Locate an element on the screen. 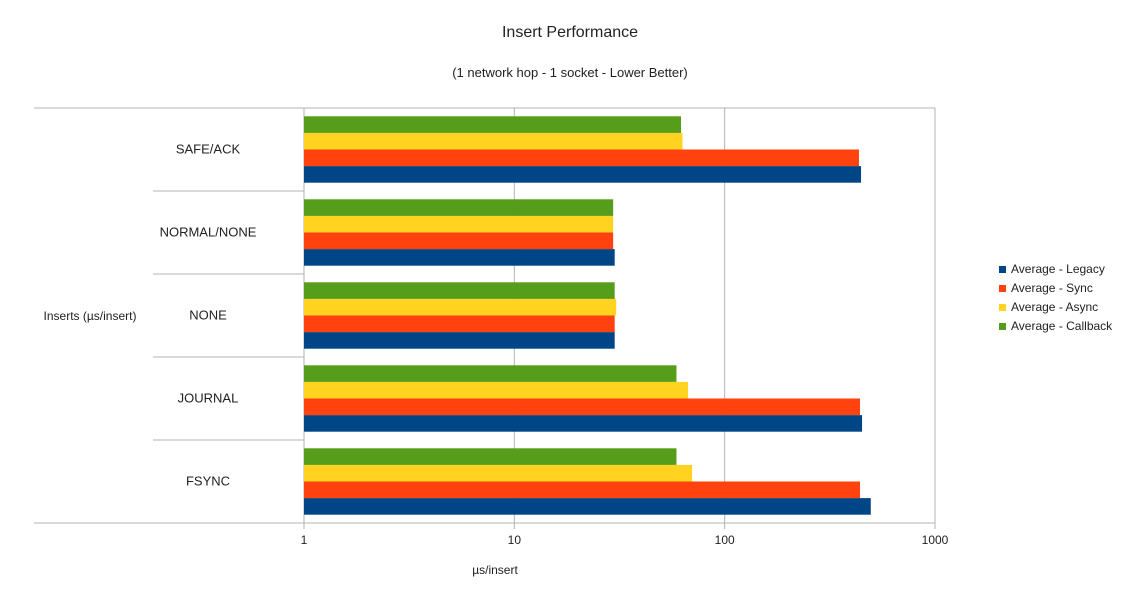 The height and width of the screenshot is (602, 1140). category-label: SAFE/ACK is located at coordinates (208, 149).